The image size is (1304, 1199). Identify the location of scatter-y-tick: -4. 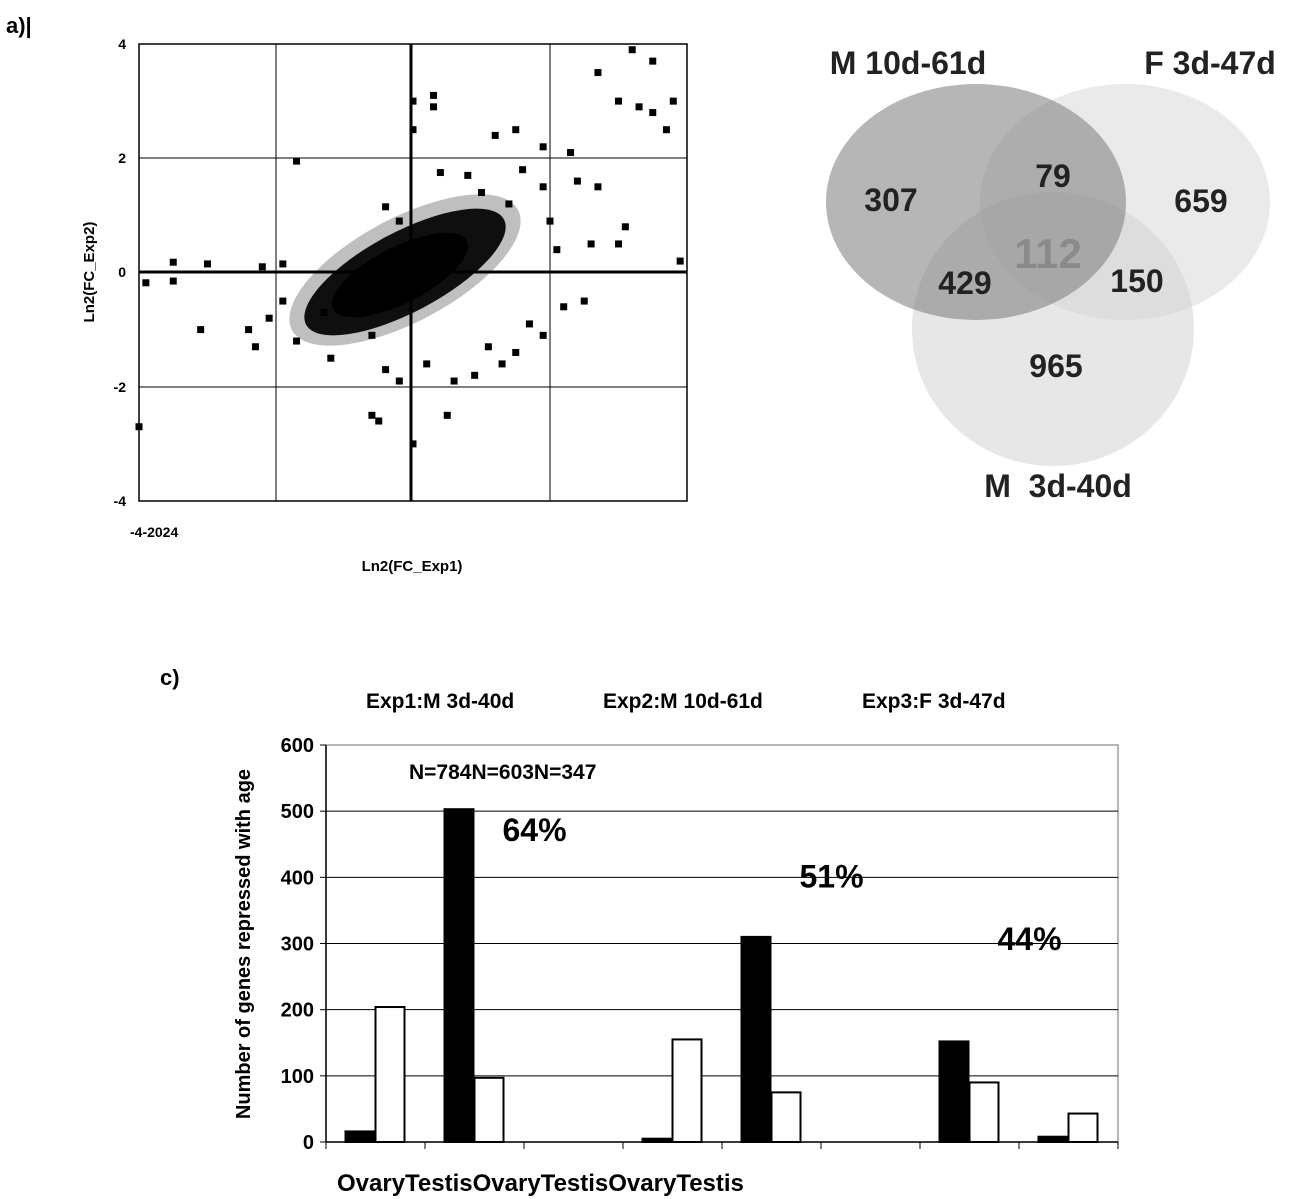
(120, 501).